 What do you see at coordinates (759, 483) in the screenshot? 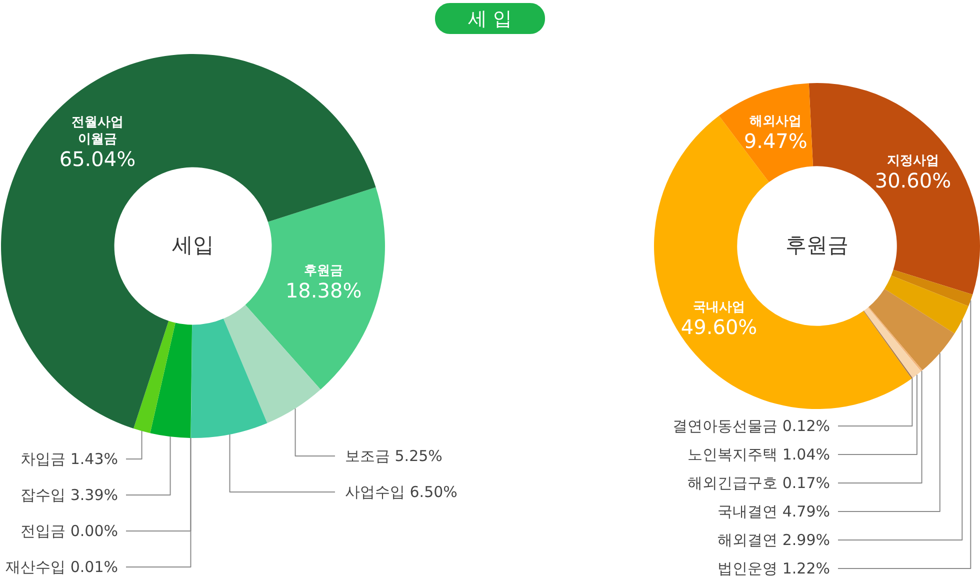
I see `slice-label: 해외긴급구호 0.17%` at bounding box center [759, 483].